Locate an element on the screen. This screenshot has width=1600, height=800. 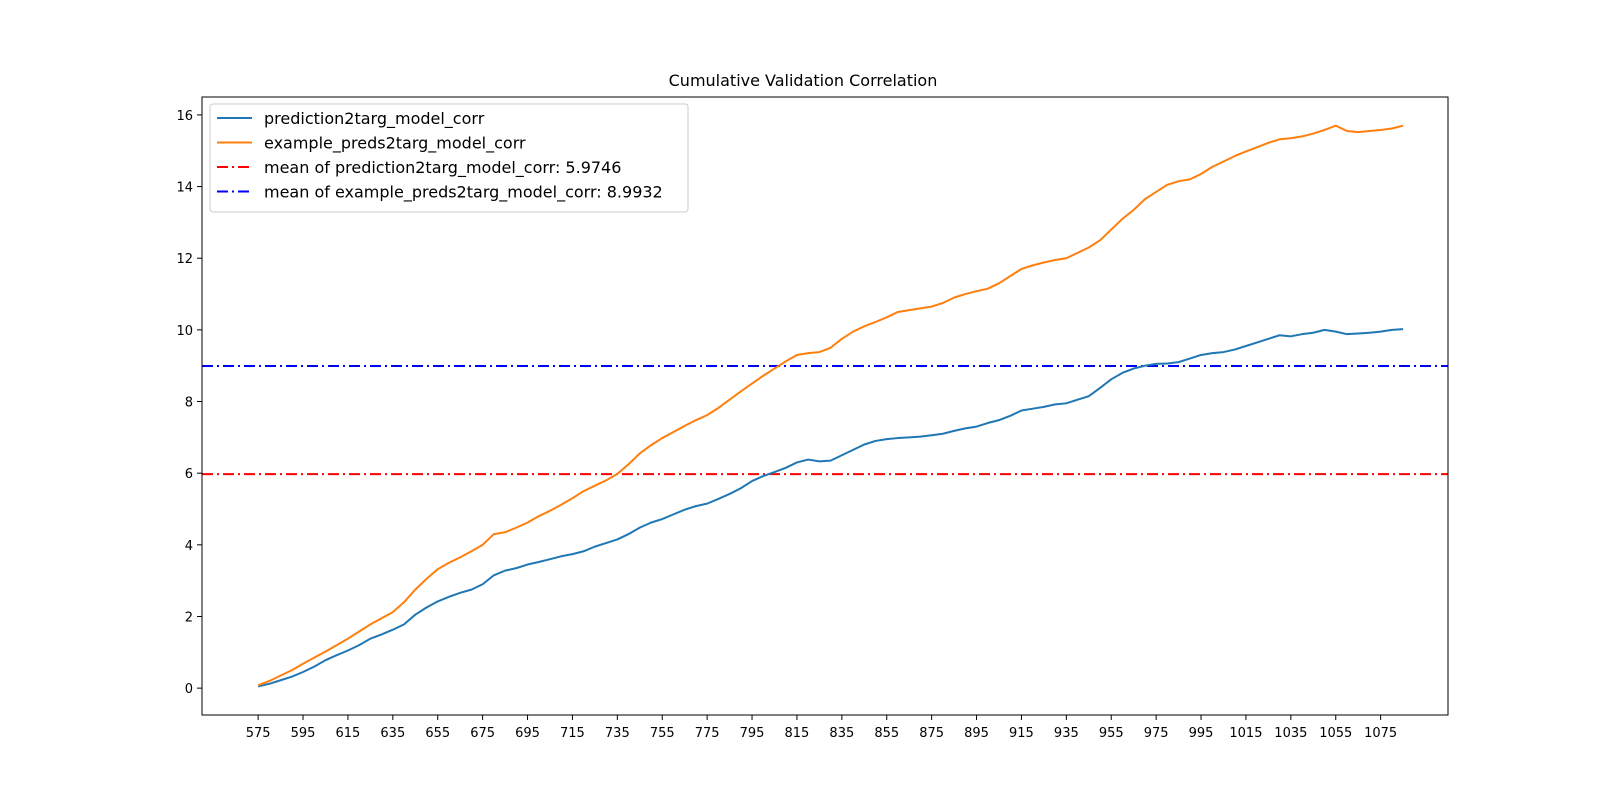
legend-box is located at coordinates (449, 158).